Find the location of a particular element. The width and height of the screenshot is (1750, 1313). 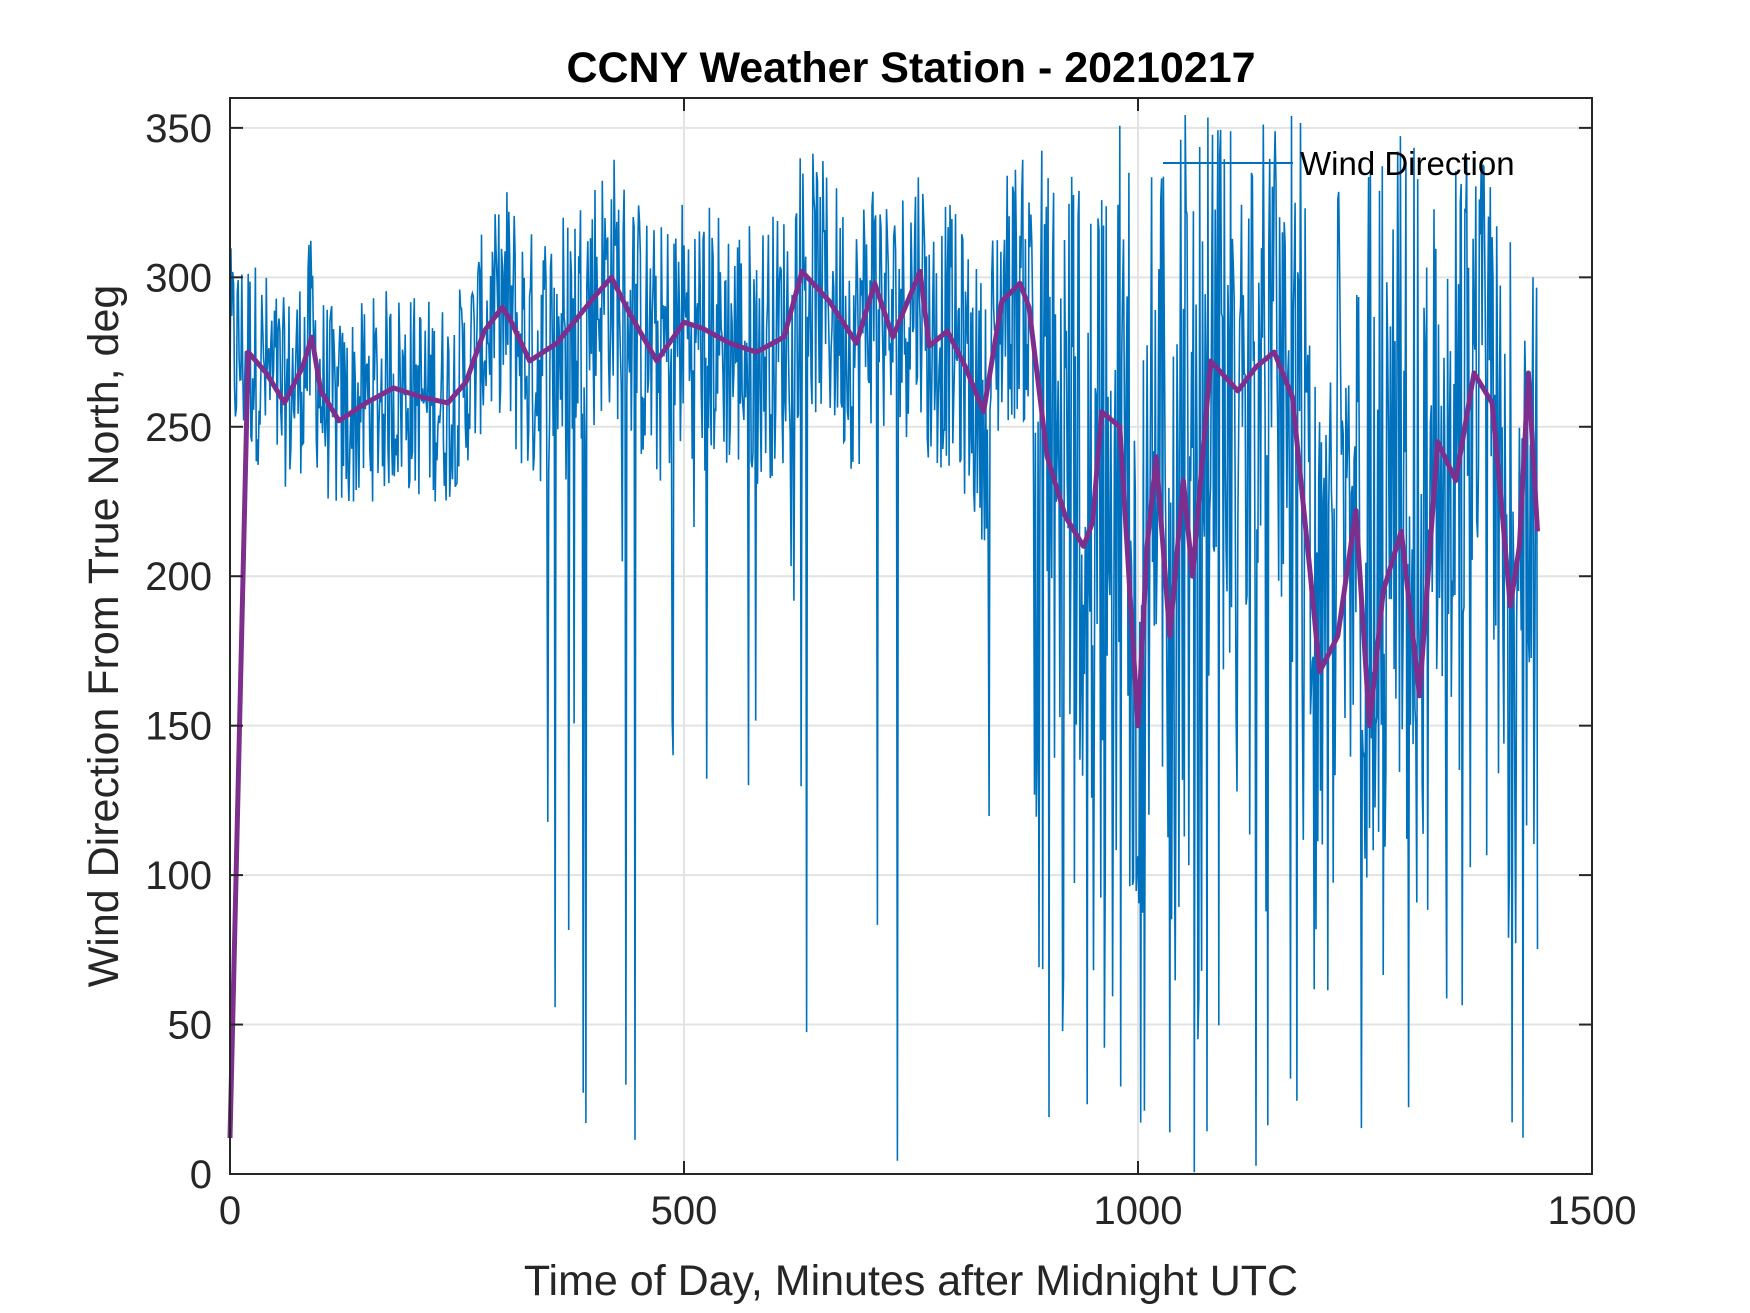

y-tick-label: 150 is located at coordinates (178, 727).